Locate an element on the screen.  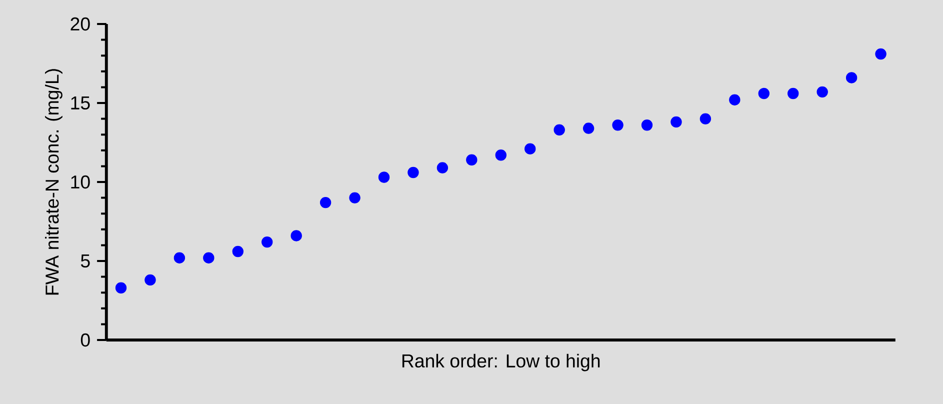
x-axis-title: Rank order: Low to high is located at coordinates (501, 363).